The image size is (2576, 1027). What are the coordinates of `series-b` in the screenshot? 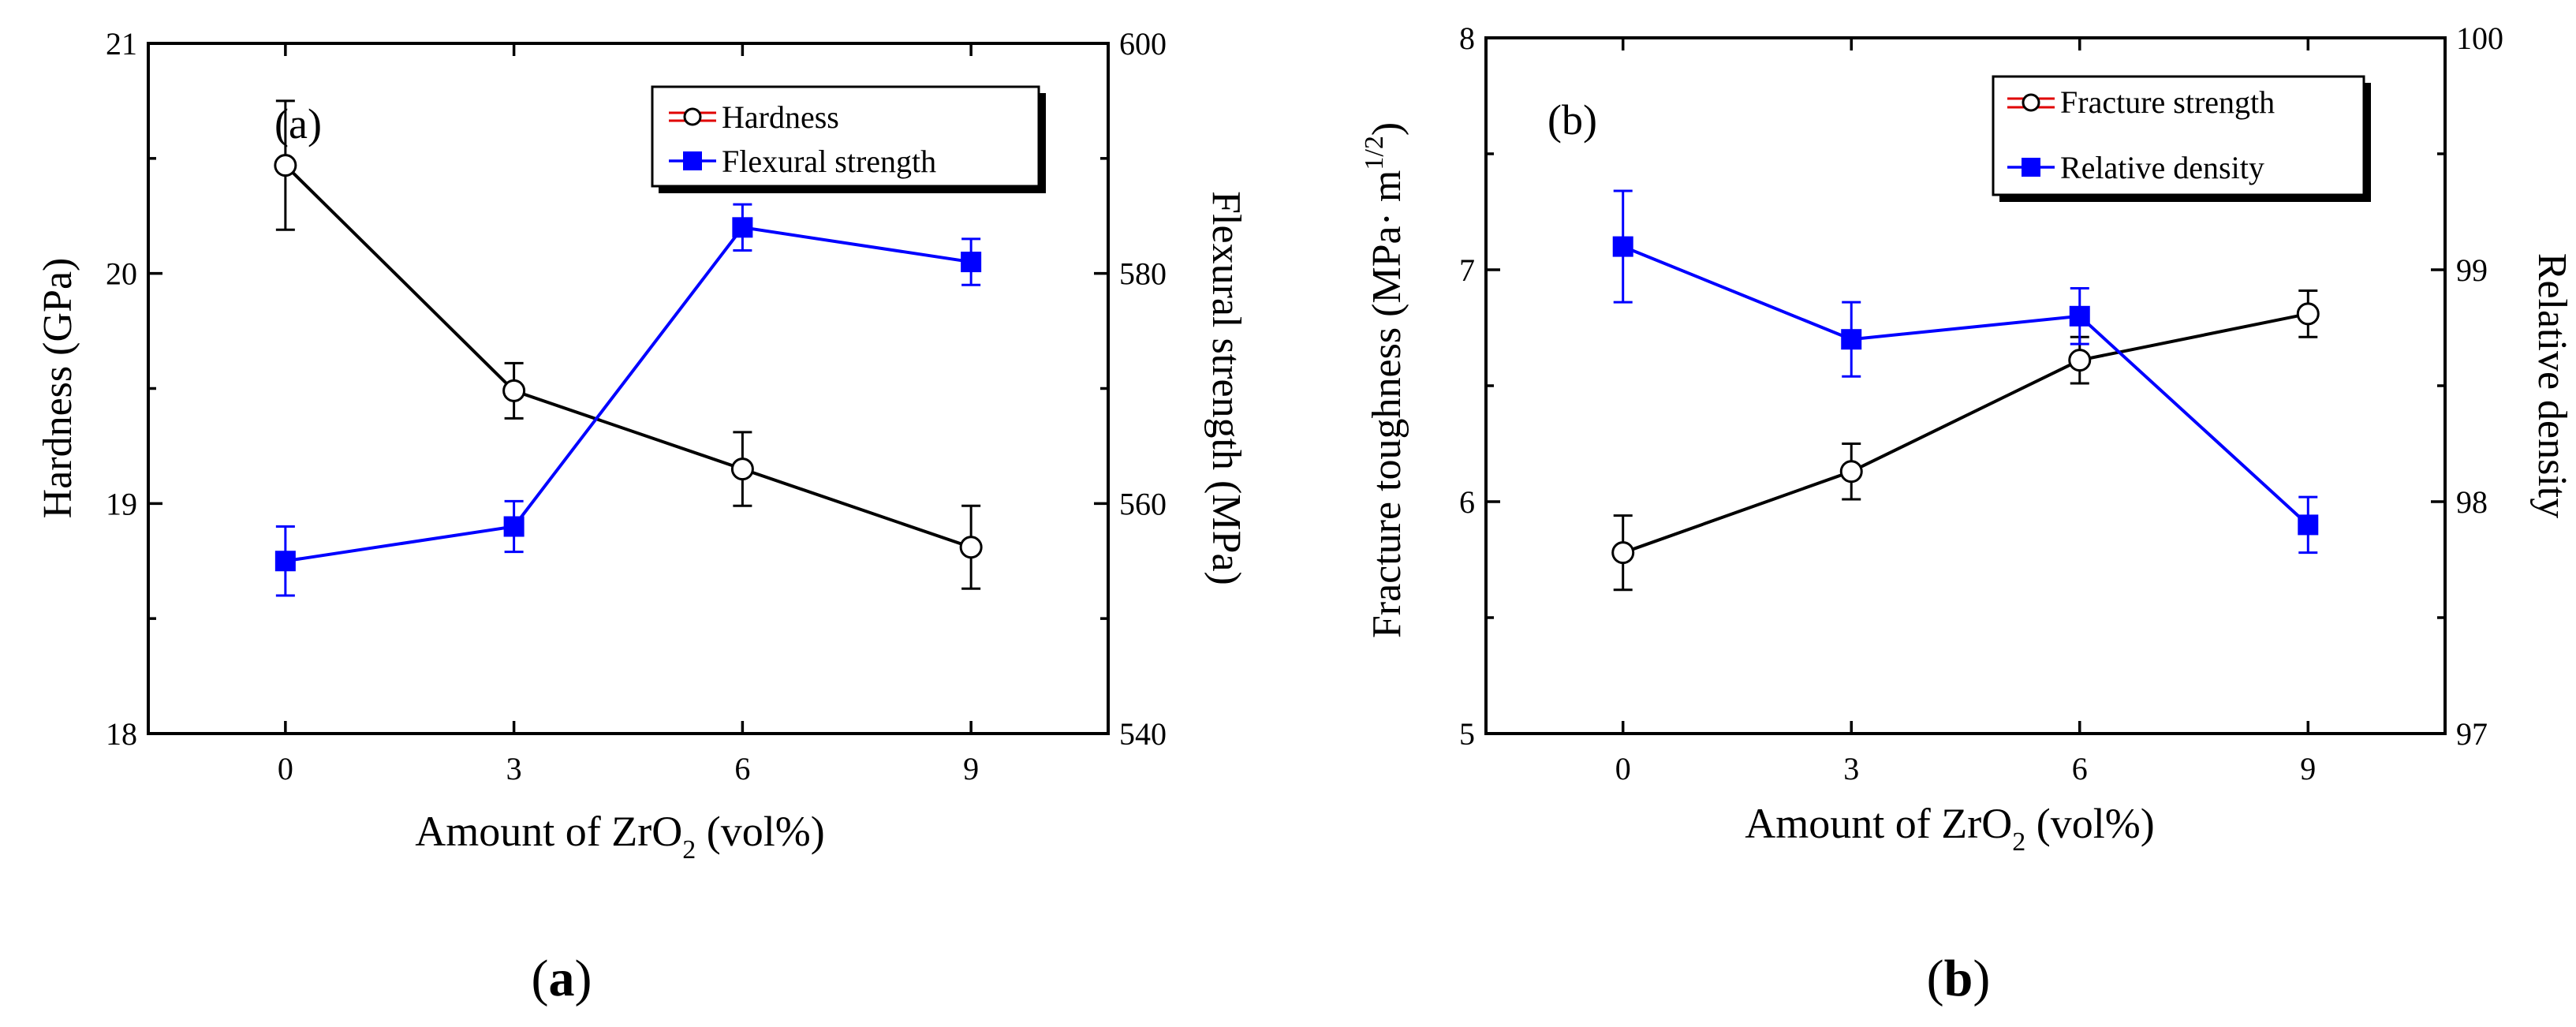 It's located at (1965, 391).